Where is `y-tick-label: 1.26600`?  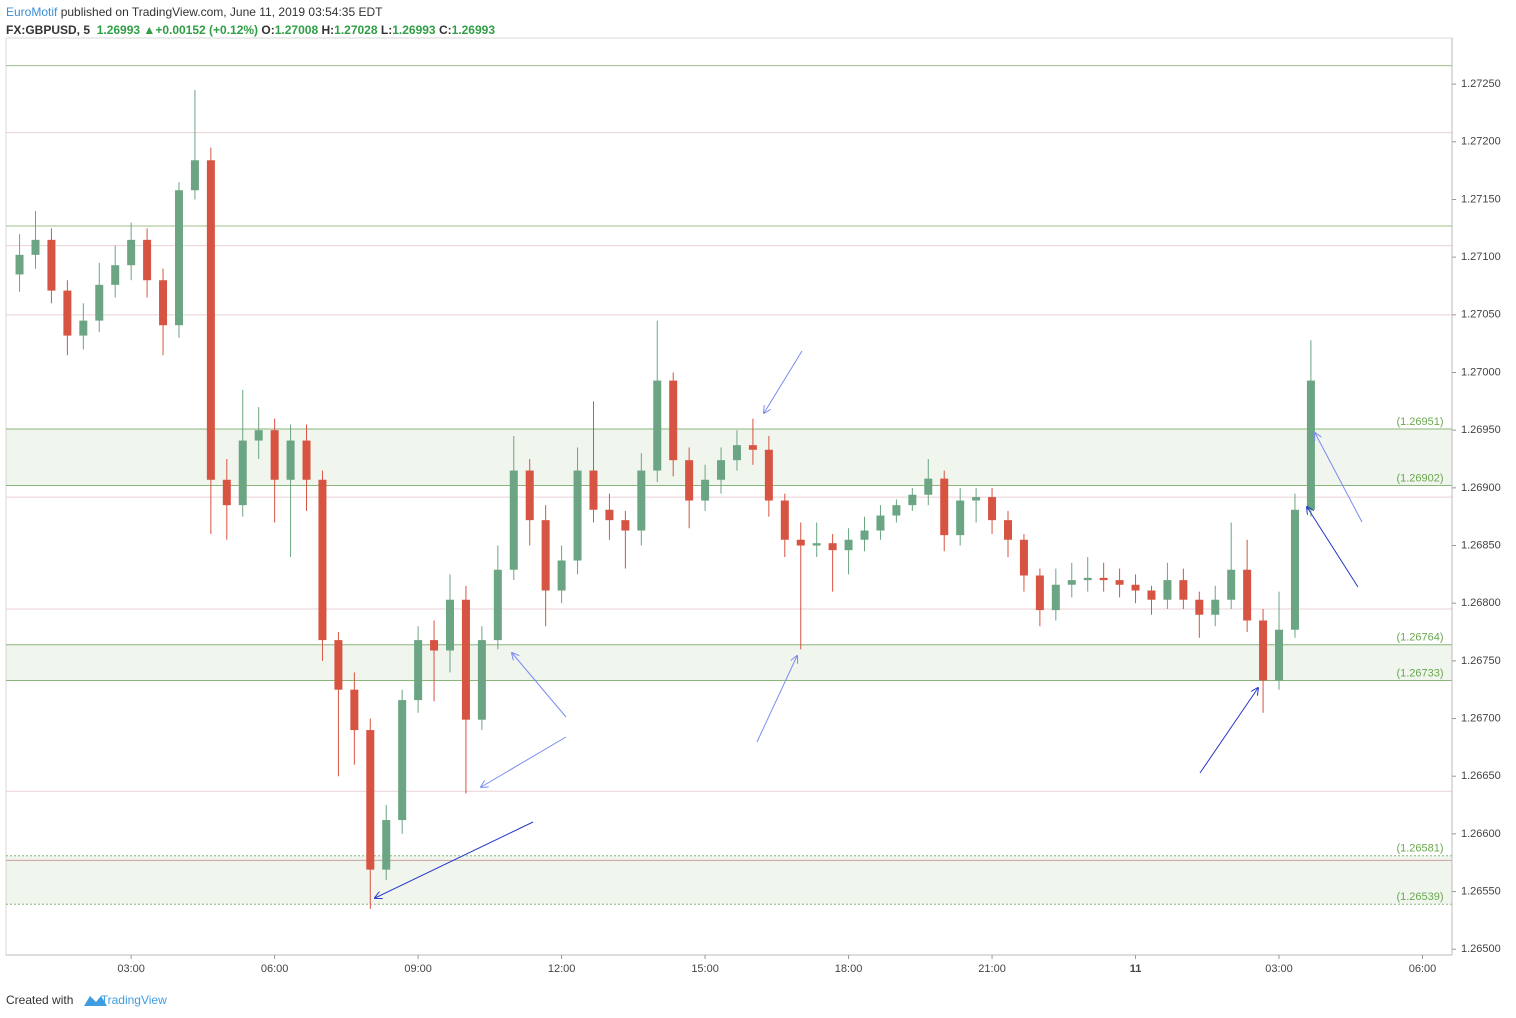 y-tick-label: 1.26600 is located at coordinates (1481, 834).